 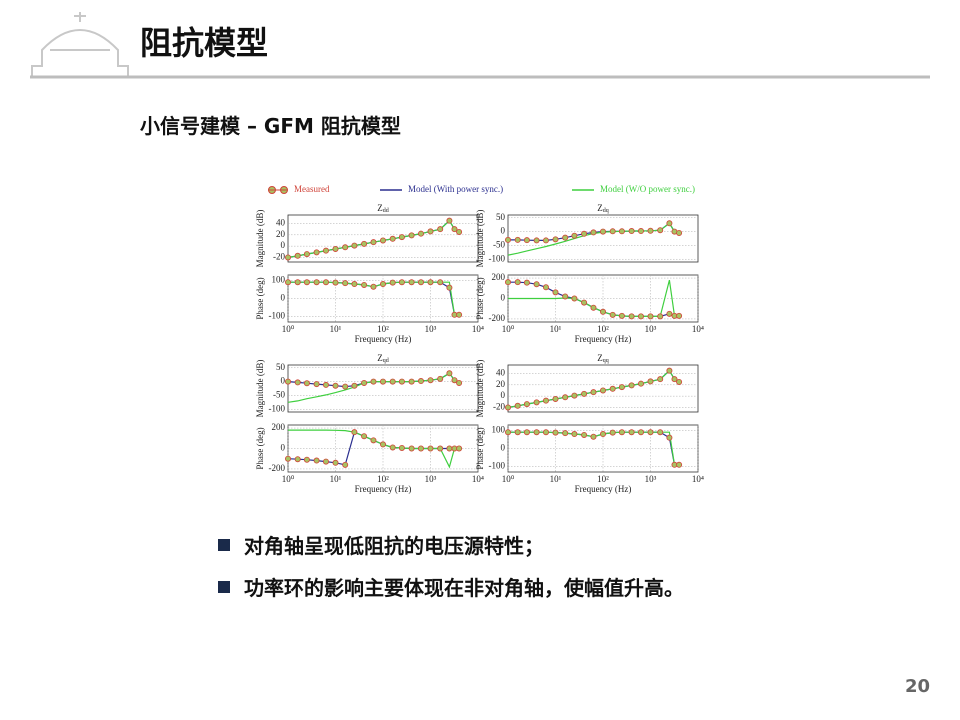 I want to click on y-tick-label: 40, so click(x=281, y=223).